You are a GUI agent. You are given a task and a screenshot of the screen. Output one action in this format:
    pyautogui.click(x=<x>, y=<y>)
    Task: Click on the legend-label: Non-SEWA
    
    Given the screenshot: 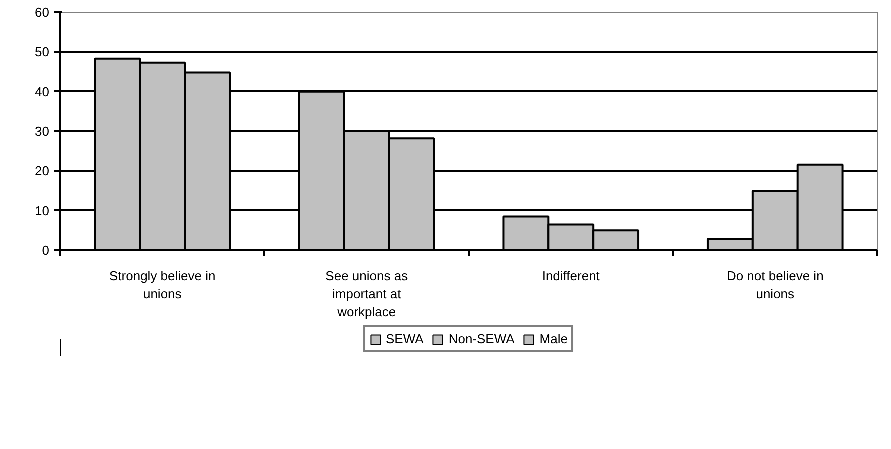 What is the action you would take?
    pyautogui.click(x=481, y=339)
    